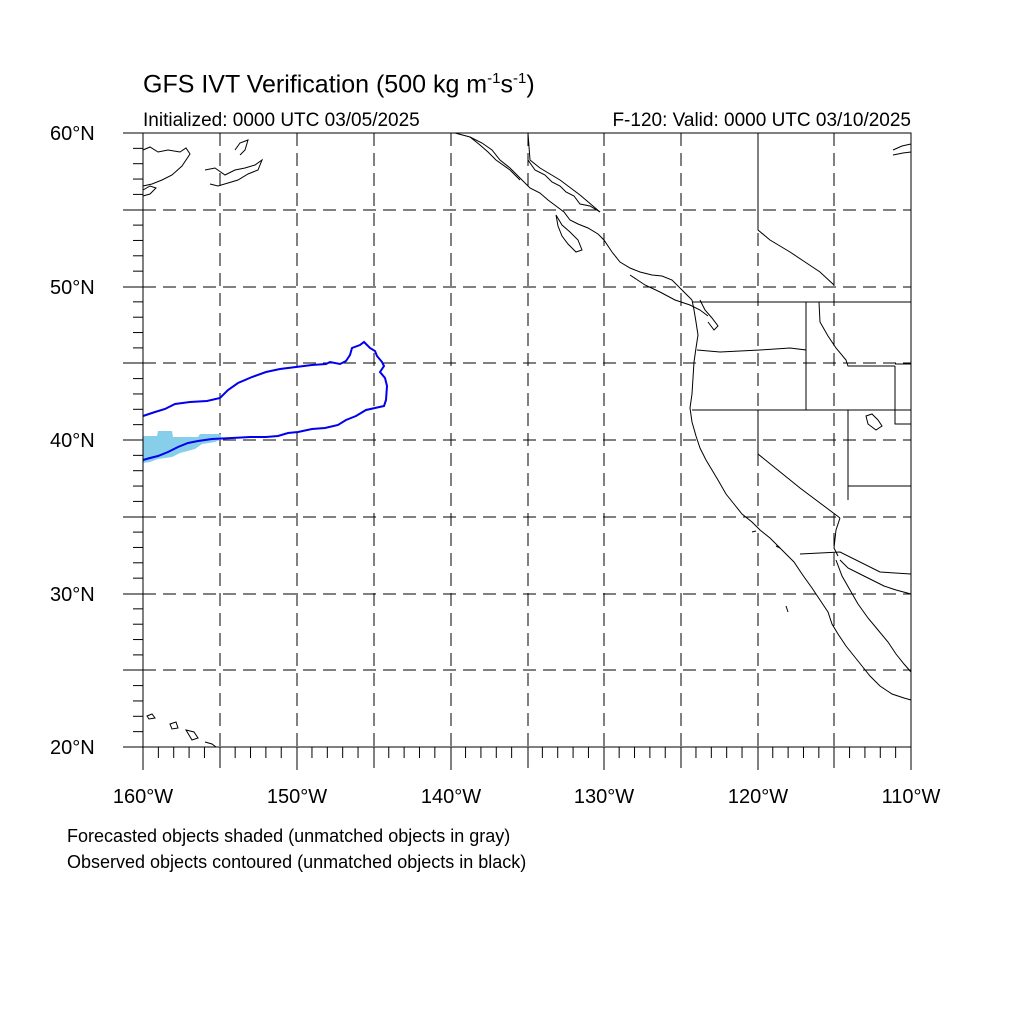 Image resolution: width=1024 pixels, height=1024 pixels. I want to click on observed-object-contour, so click(265, 400).